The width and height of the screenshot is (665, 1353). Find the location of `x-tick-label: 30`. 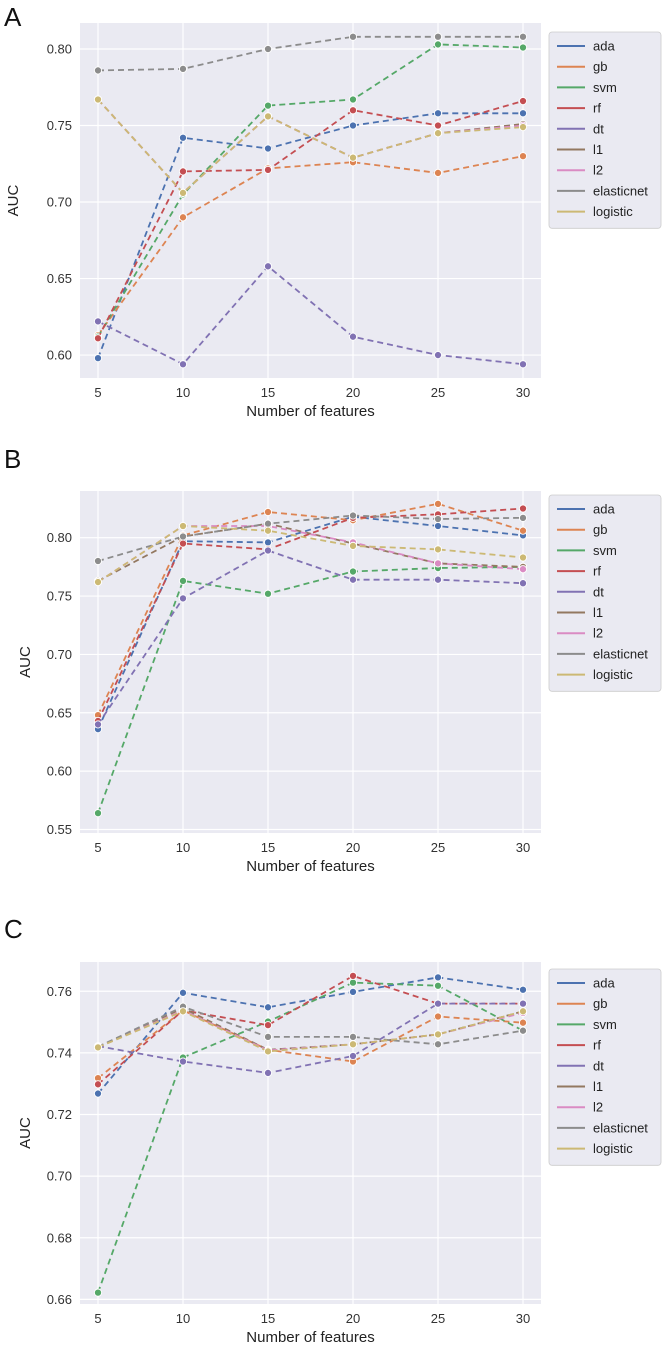

x-tick-label: 30 is located at coordinates (523, 1318).